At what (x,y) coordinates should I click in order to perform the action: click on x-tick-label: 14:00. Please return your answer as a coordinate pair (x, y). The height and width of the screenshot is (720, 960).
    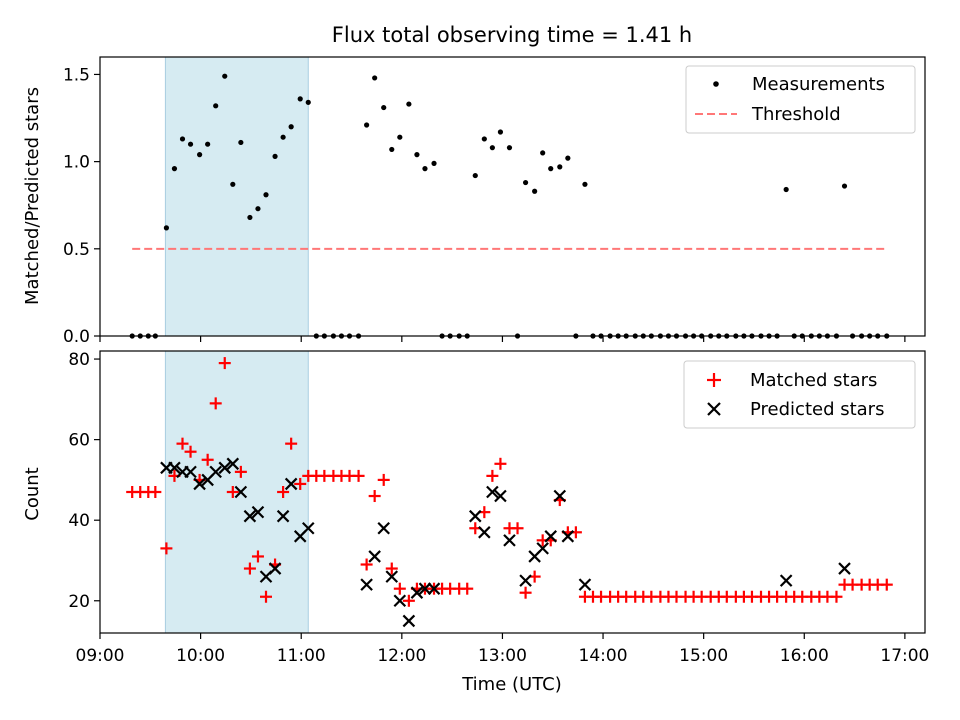
    Looking at the image, I should click on (603, 656).